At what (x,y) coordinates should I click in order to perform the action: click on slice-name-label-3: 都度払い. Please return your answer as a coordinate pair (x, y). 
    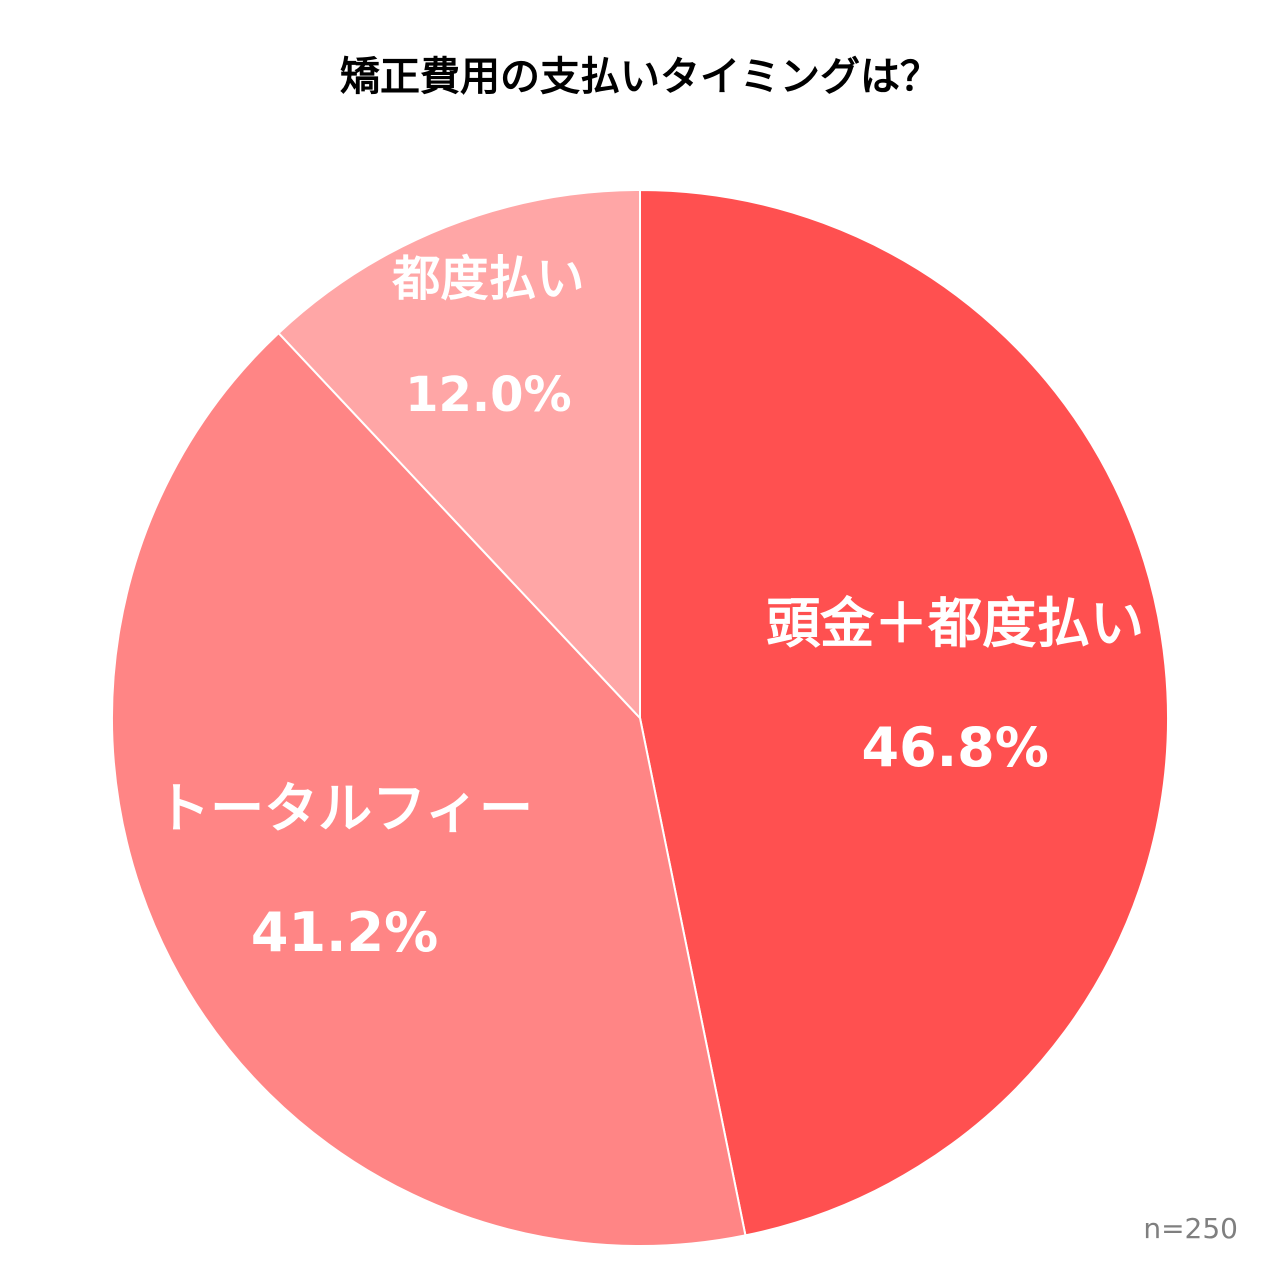
    Looking at the image, I should click on (487, 279).